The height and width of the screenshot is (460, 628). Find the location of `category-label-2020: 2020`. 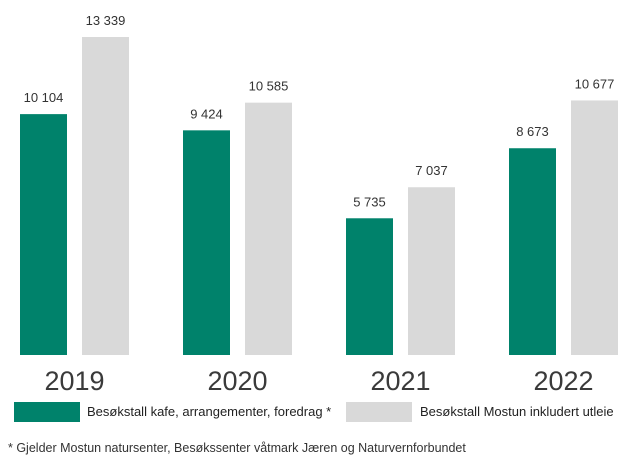

category-label-2020: 2020 is located at coordinates (237, 381).